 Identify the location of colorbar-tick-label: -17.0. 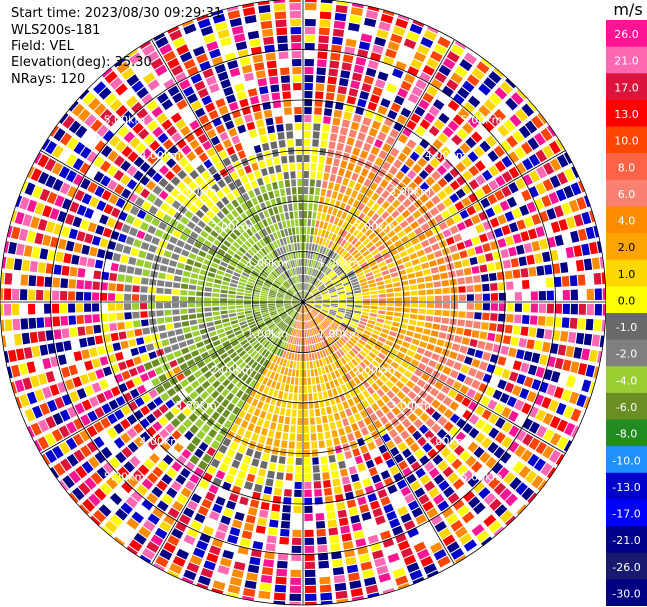
(626, 514).